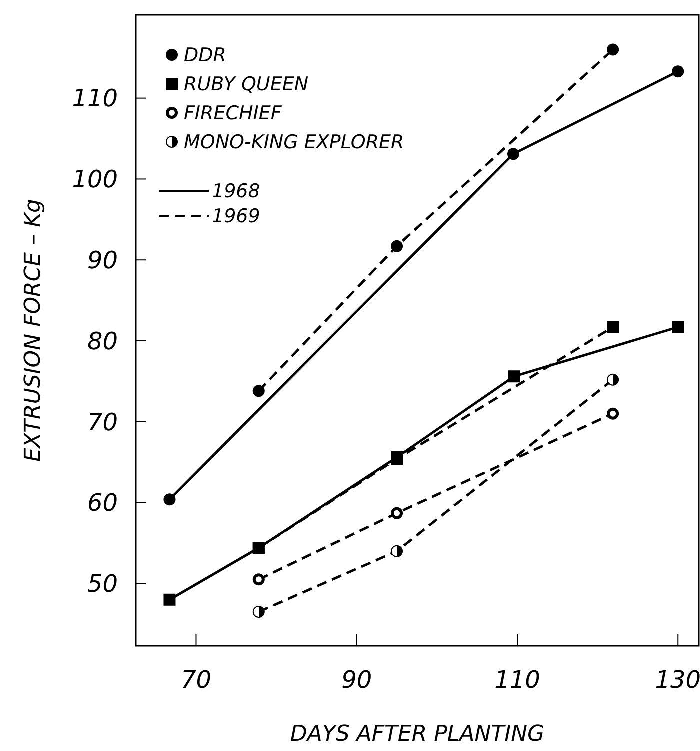  Describe the element at coordinates (102, 584) in the screenshot. I see `y-tick-label: 50` at that location.